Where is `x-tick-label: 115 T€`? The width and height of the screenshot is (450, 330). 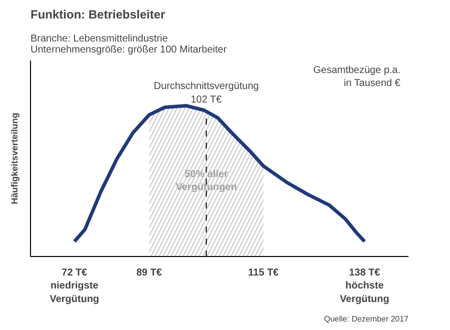
x-tick-label: 115 T€ is located at coordinates (264, 273).